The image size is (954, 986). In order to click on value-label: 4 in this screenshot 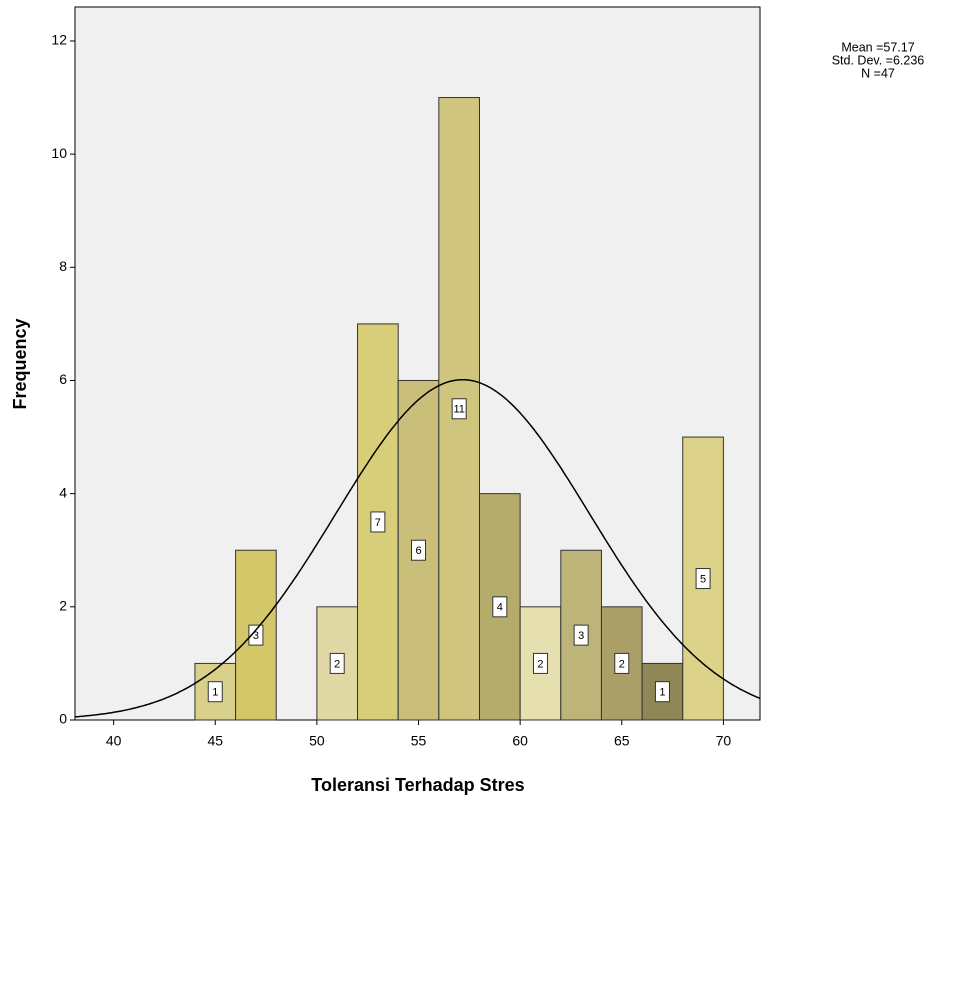, I will do `click(500, 608)`.